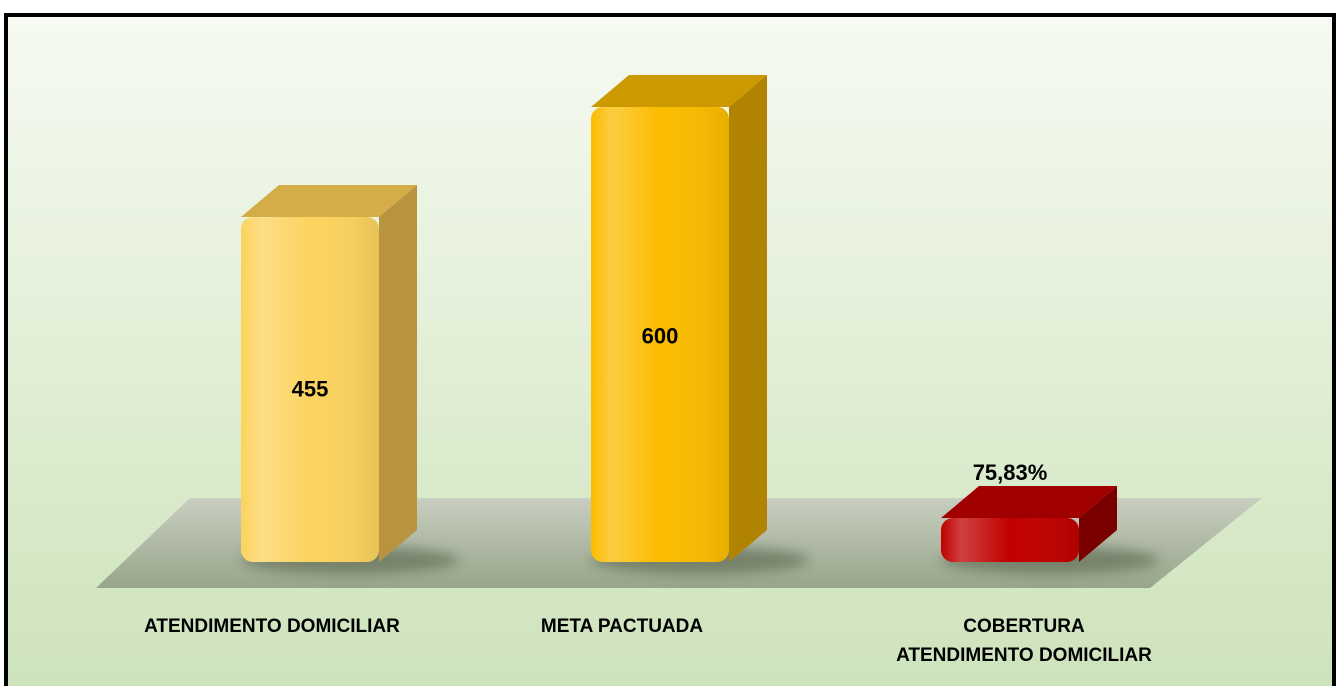 This screenshot has height=686, width=1342. What do you see at coordinates (272, 626) in the screenshot?
I see `category-label-1: ATENDIMENTO DOMICILIAR` at bounding box center [272, 626].